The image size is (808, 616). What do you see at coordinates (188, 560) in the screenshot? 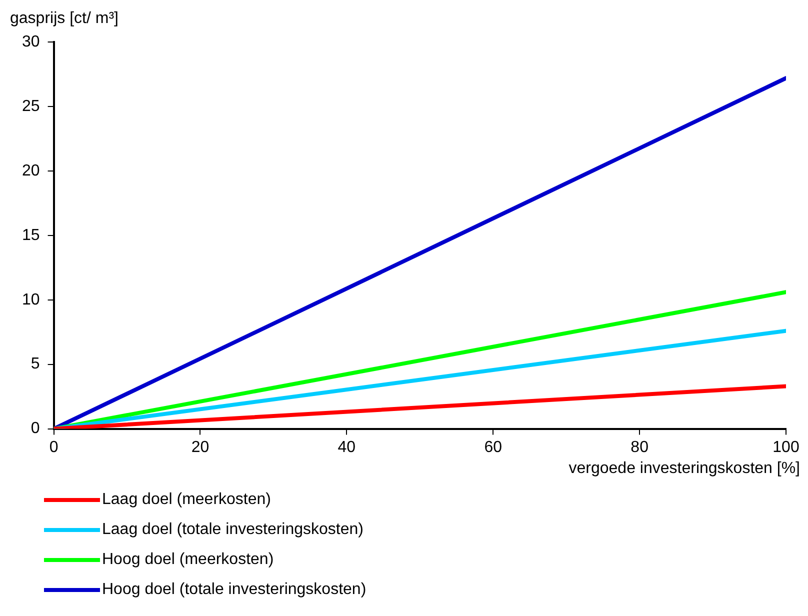
I see `legend-label: Hoog doel (meerkosten)` at bounding box center [188, 560].